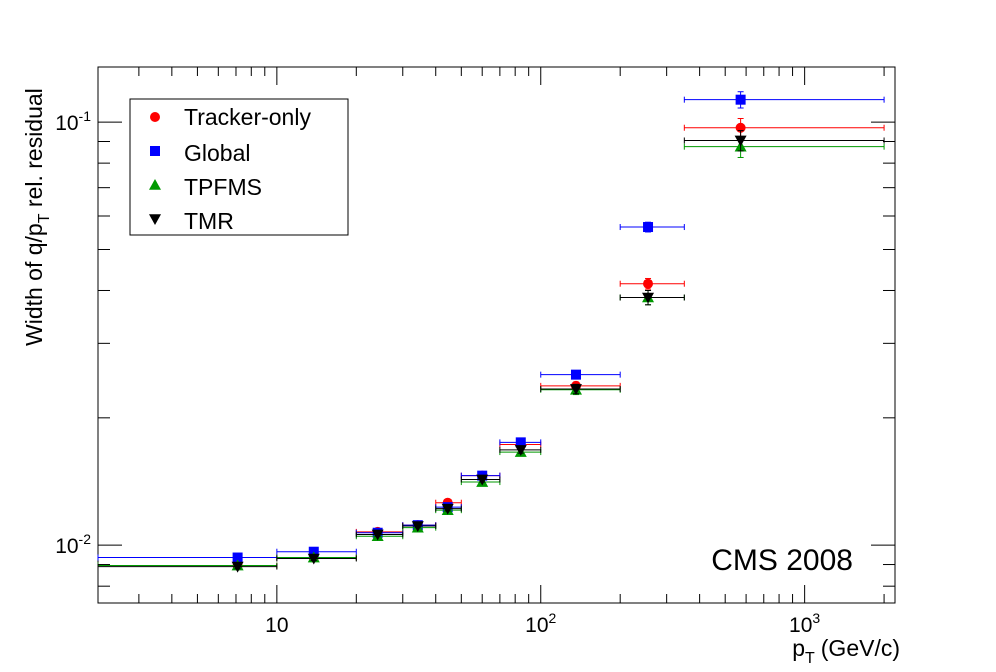  What do you see at coordinates (782, 560) in the screenshot?
I see `annotation-cms-2008: CMS 2008` at bounding box center [782, 560].